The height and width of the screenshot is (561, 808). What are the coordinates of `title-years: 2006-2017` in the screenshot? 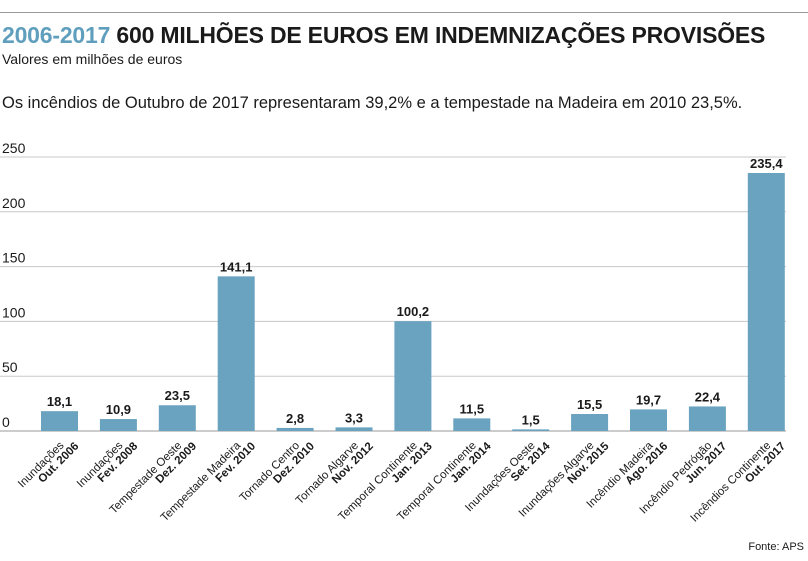 It's located at (56, 35).